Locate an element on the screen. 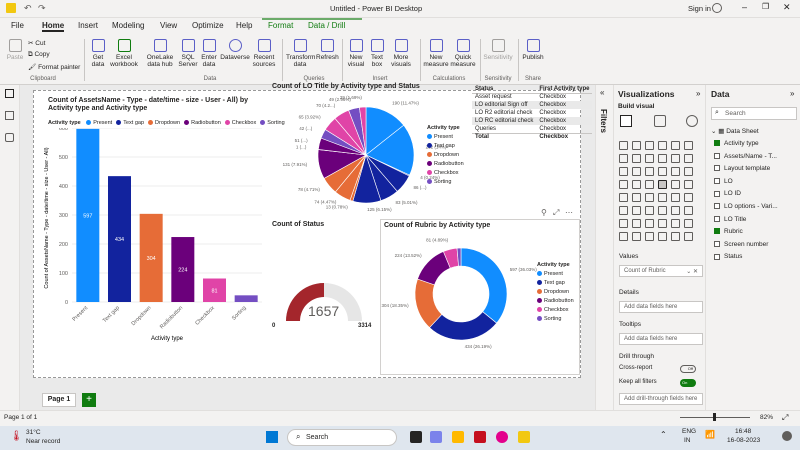 This screenshot has width=800, height=450. text-box-button: Text box is located at coordinates (377, 53).